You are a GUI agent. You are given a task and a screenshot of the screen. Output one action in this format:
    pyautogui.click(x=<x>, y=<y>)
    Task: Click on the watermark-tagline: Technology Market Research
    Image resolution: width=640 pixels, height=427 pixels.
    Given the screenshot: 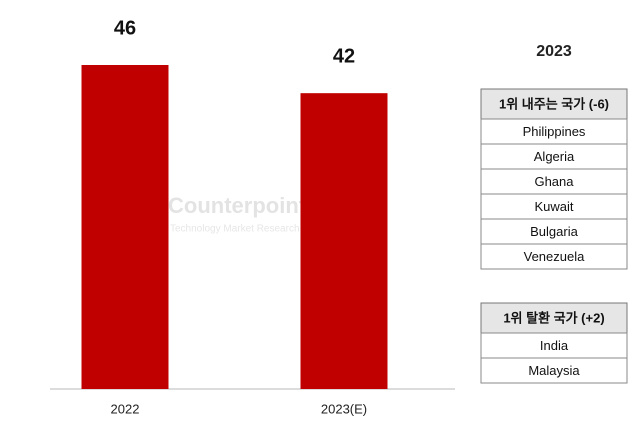 What is the action you would take?
    pyautogui.click(x=235, y=229)
    